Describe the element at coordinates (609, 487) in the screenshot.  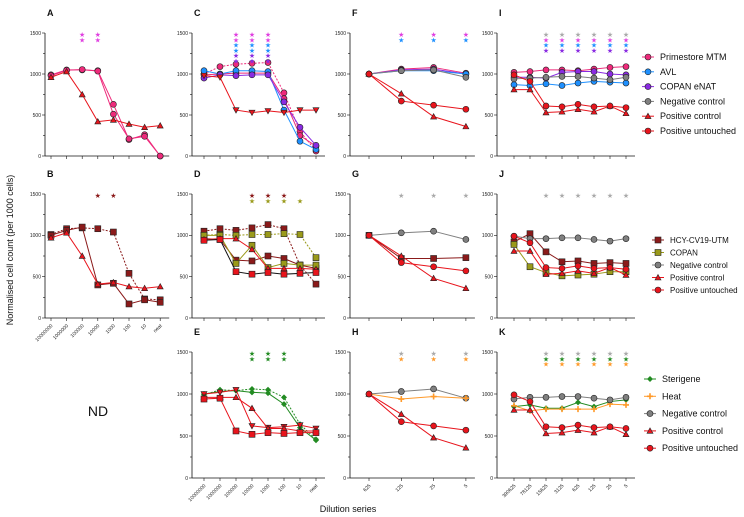
I see `x-tick-label: 25` at that location.